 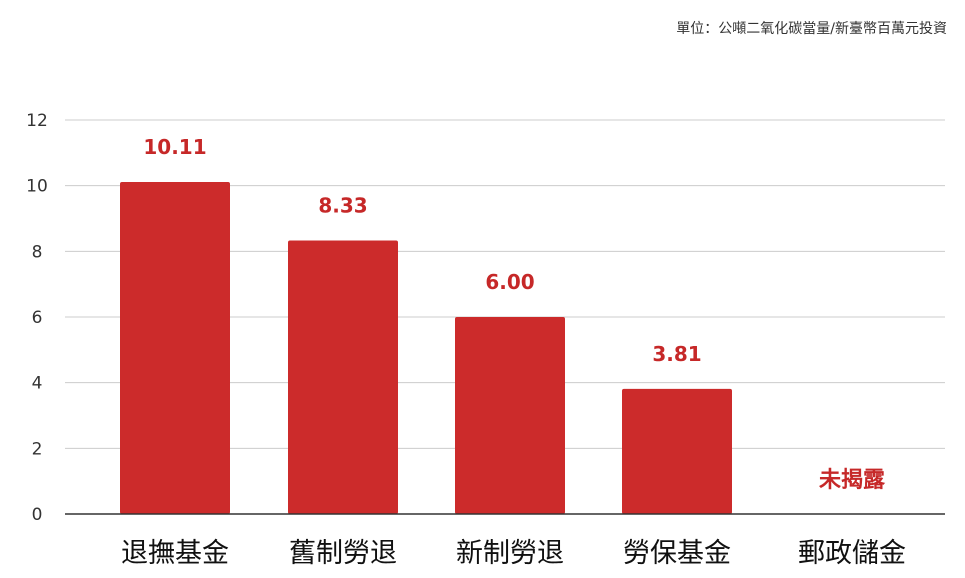 I want to click on y-tick-label: 0, so click(x=37, y=515).